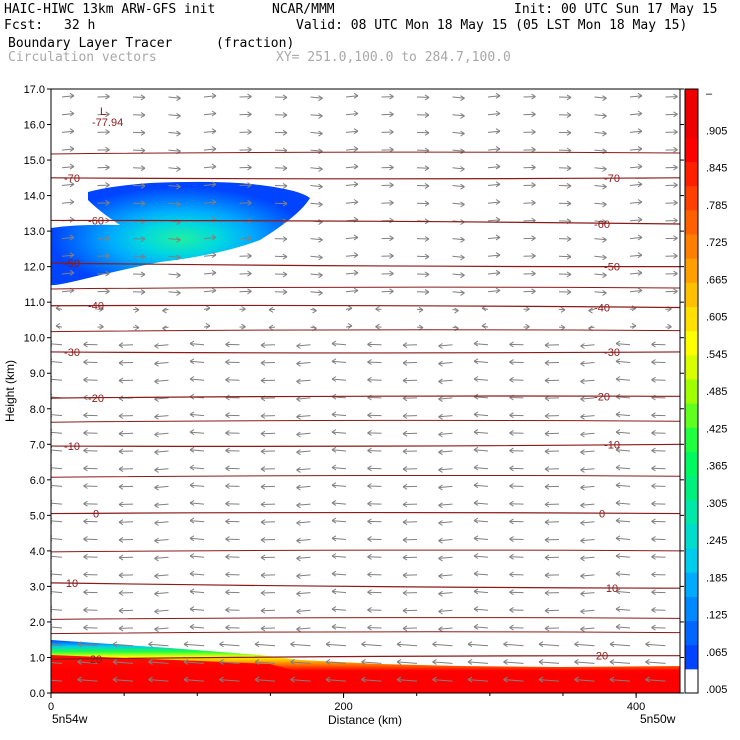 The width and height of the screenshot is (740, 740). Describe the element at coordinates (716, 169) in the screenshot. I see `colorbar-label: .845` at that location.